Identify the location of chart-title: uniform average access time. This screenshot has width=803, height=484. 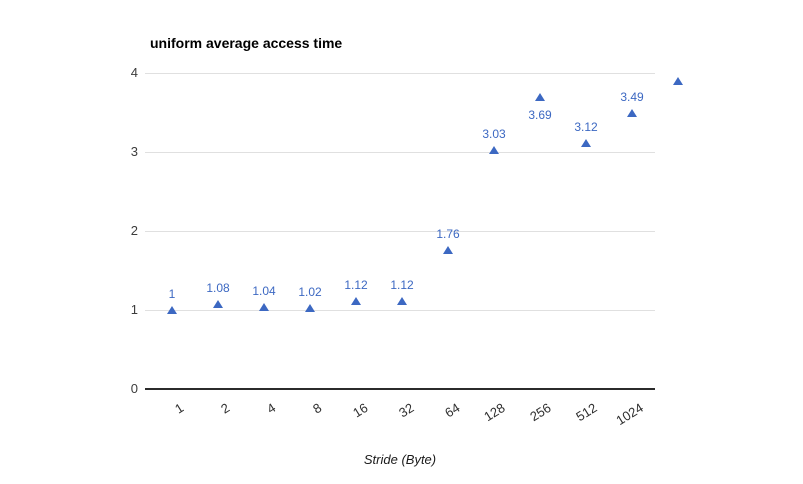
(246, 43).